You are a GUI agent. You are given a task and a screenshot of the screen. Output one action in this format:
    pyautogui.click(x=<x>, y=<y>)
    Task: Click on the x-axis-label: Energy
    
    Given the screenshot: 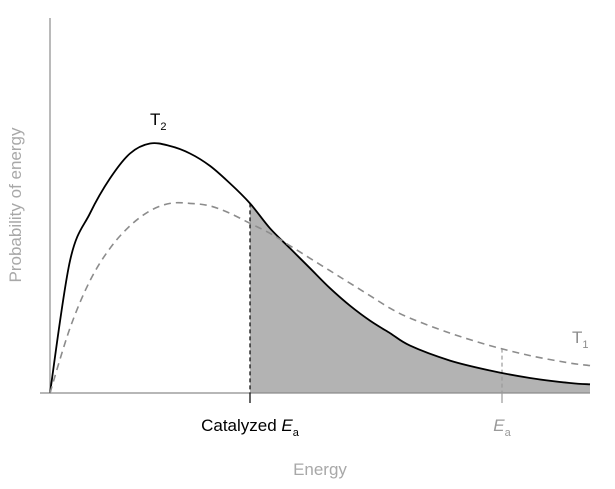 What is the action you would take?
    pyautogui.click(x=320, y=469)
    